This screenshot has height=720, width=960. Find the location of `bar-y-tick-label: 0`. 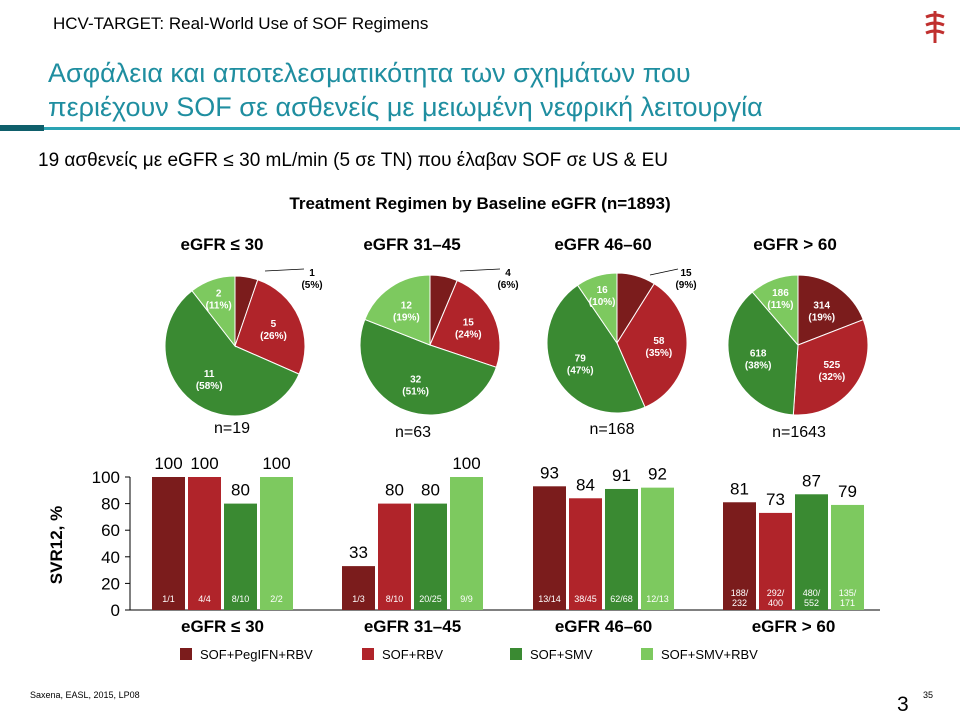

bar-y-tick-label: 0 is located at coordinates (115, 610).